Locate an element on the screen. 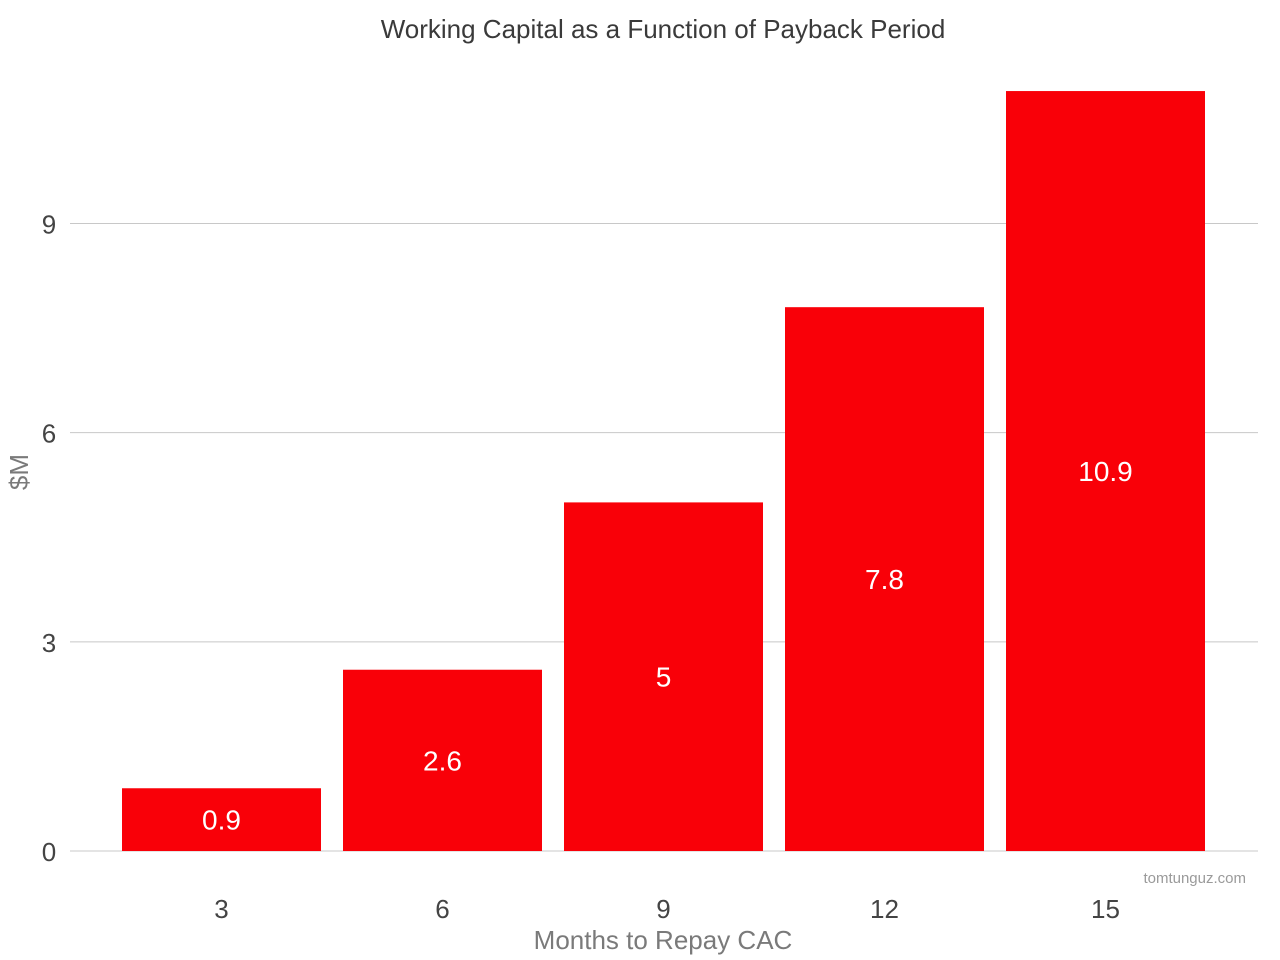 The image size is (1280, 960). x-tick-label: 3 is located at coordinates (221, 909).